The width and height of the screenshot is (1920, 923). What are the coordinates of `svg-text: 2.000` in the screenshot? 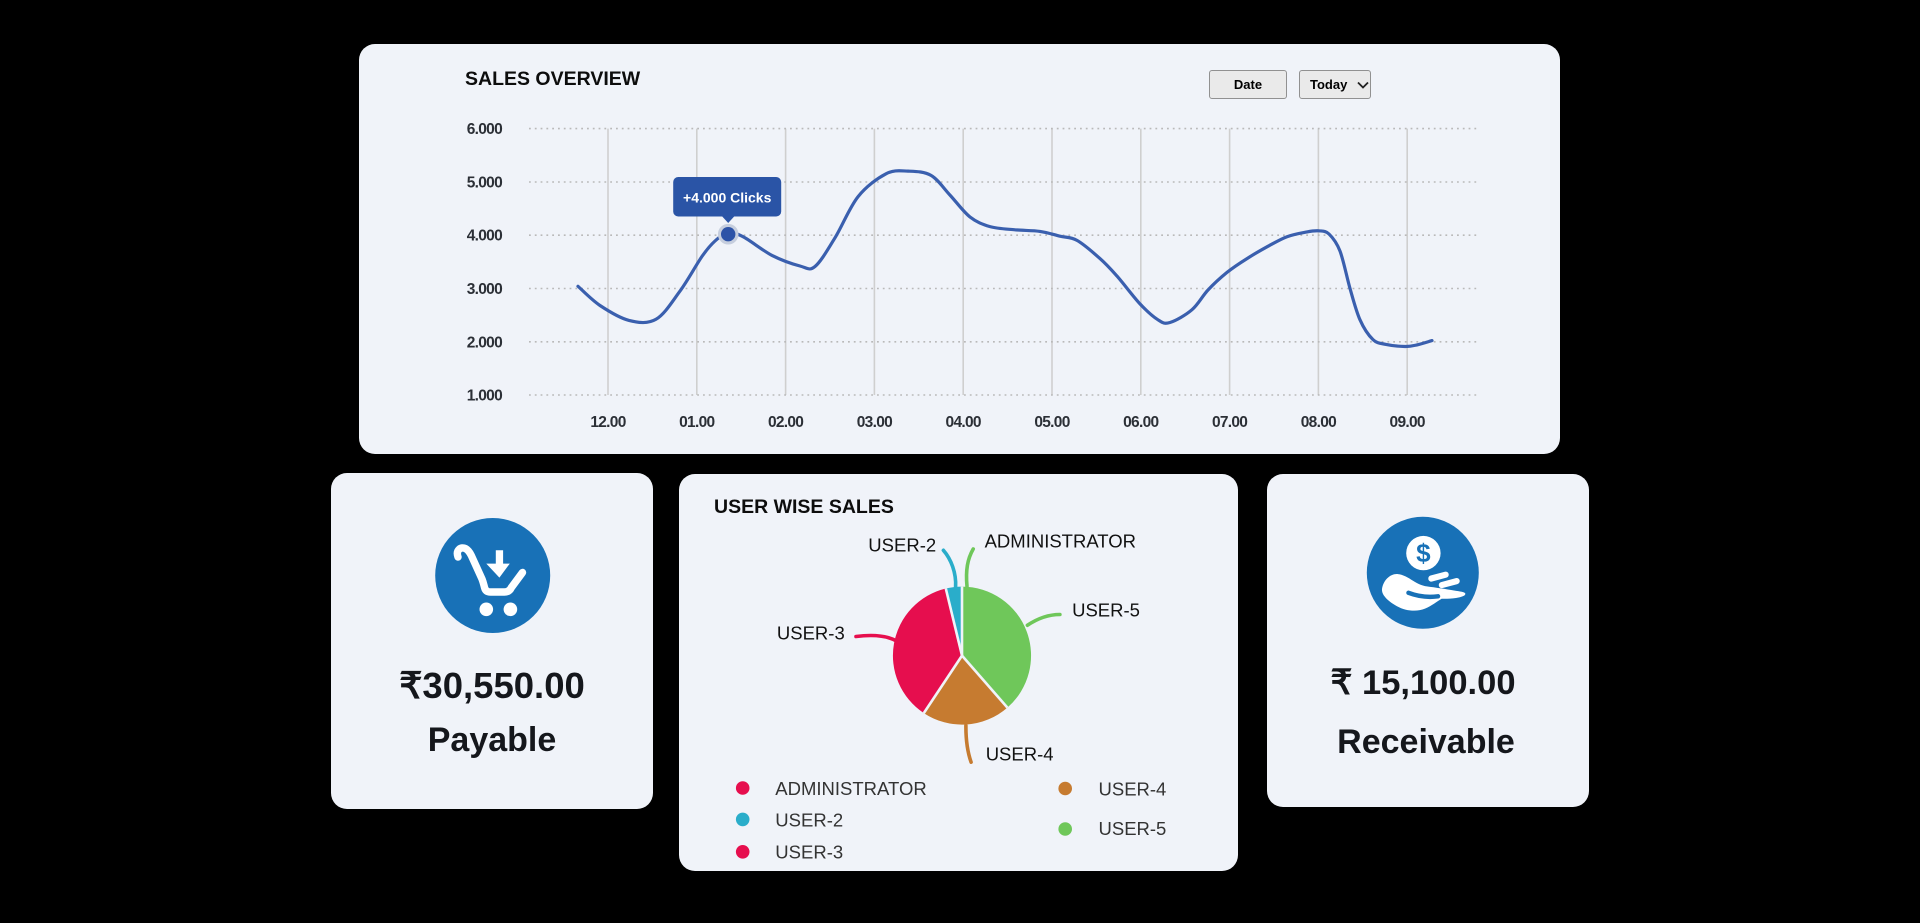 It's located at (484, 342).